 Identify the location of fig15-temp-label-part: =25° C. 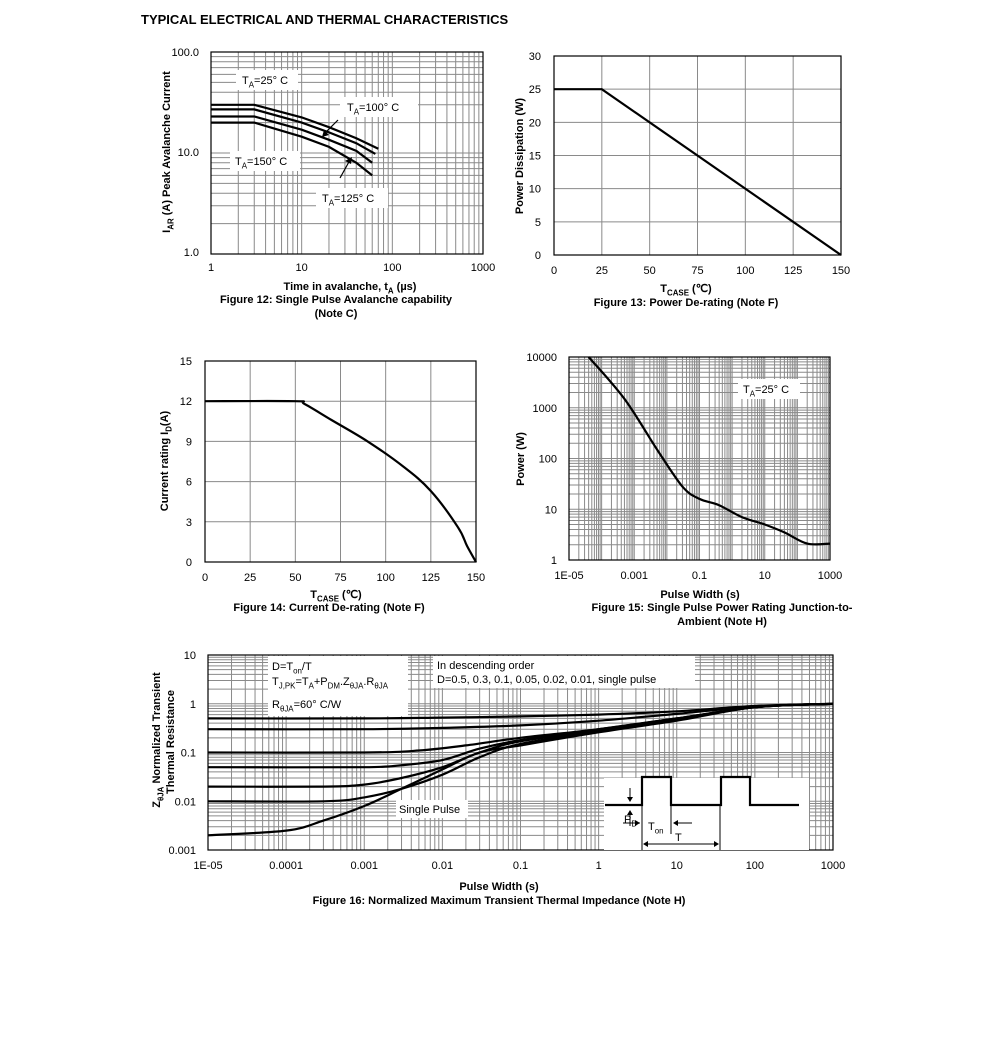
(772, 390).